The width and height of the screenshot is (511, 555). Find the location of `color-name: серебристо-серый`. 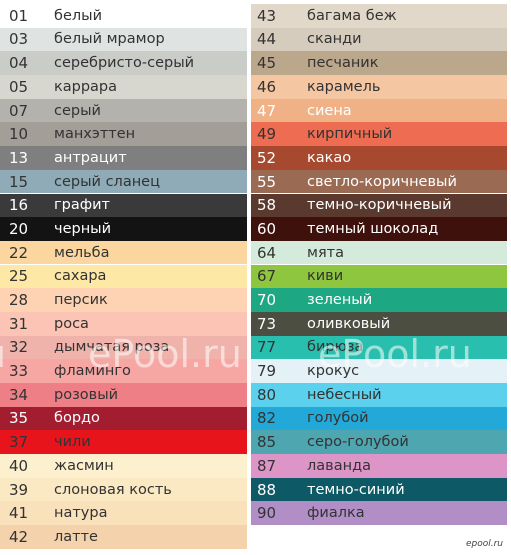

color-name: серебристо-серый is located at coordinates (124, 63).